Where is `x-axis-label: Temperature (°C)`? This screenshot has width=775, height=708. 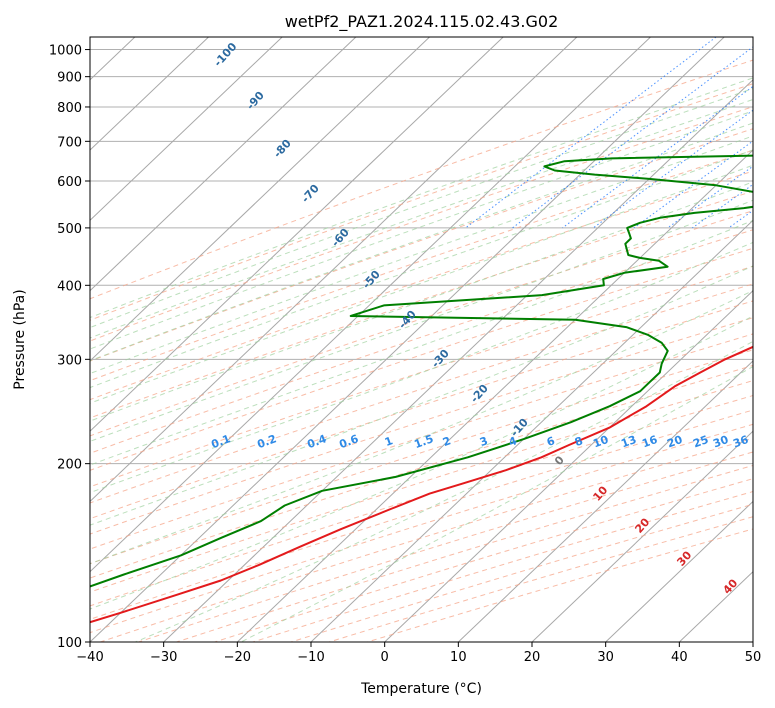
x-axis-label: Temperature (°C) is located at coordinates (421, 689).